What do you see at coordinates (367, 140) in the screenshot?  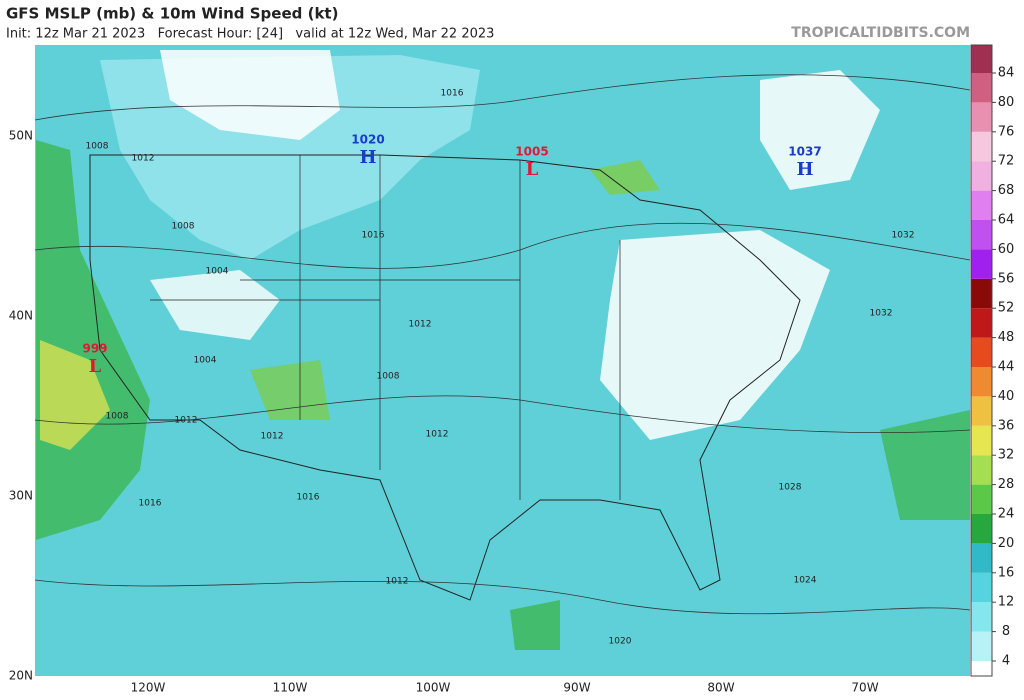 I see `center-pressure: 1020` at bounding box center [367, 140].